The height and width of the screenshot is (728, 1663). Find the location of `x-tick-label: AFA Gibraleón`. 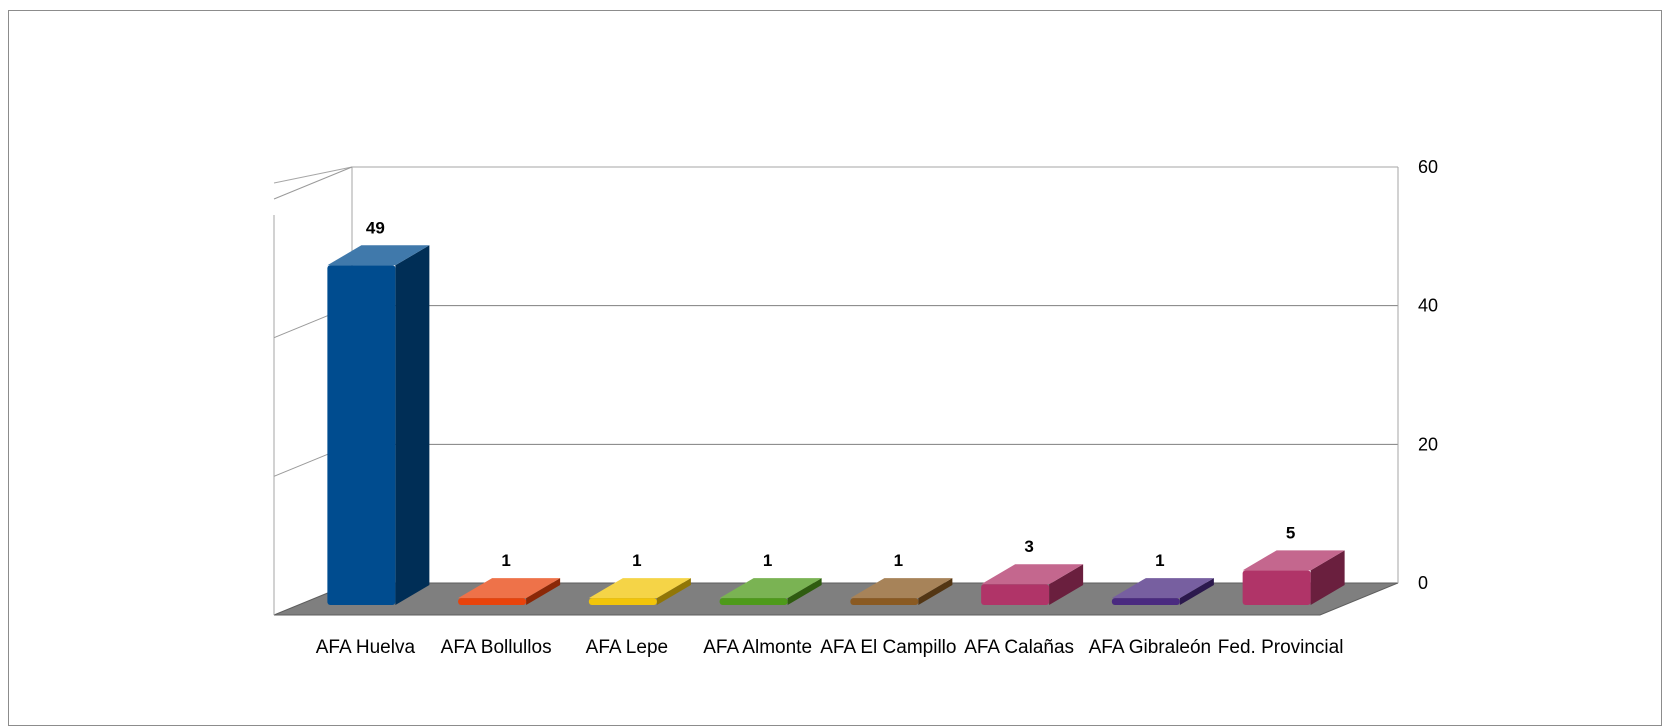

x-tick-label: AFA Gibraleón is located at coordinates (1150, 647).